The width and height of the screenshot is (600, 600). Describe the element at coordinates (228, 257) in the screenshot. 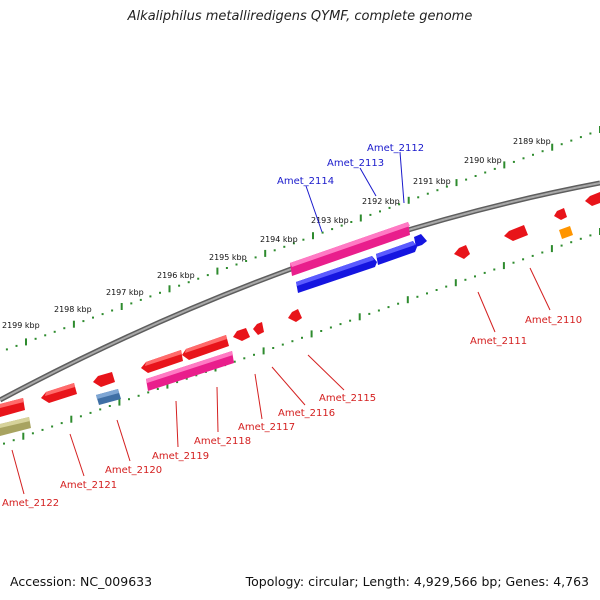

I see `kbp-label: 2195 kbp` at that location.